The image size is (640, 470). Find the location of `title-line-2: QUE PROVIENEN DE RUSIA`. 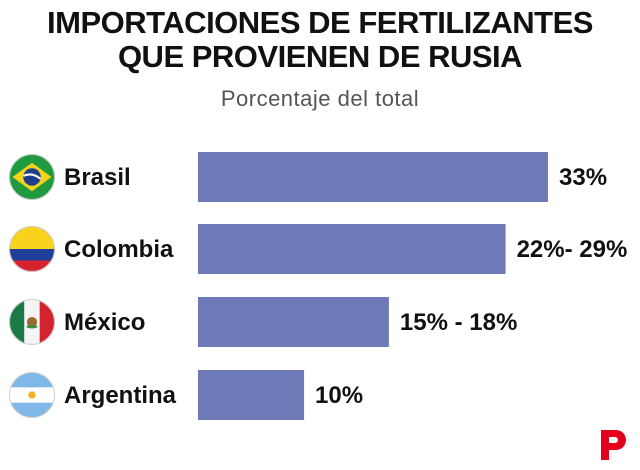

title-line-2: QUE PROVIENEN DE RUSIA is located at coordinates (320, 56).